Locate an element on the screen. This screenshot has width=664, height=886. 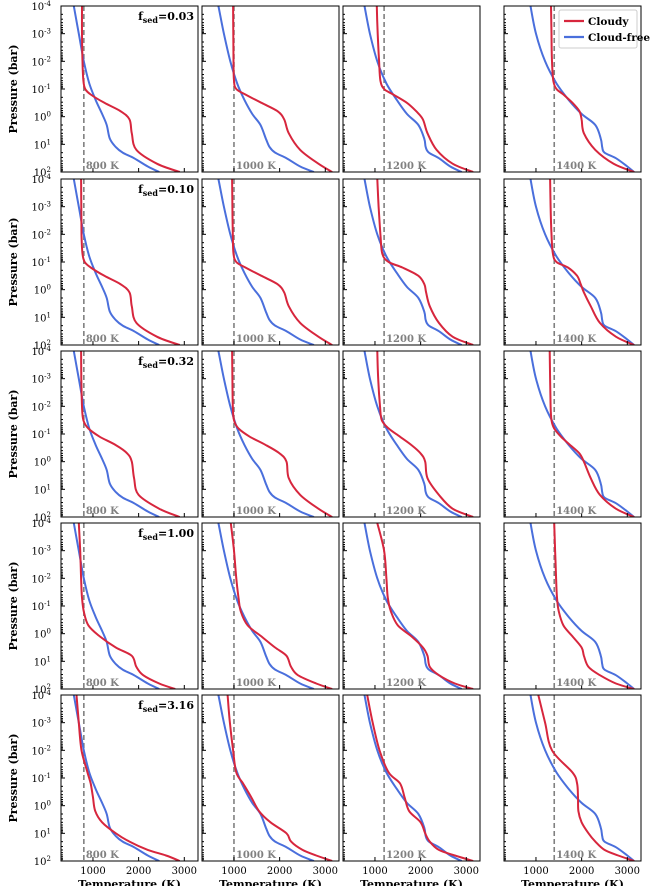
panel-r4-c4: 1400 K is located at coordinates (572, 606).